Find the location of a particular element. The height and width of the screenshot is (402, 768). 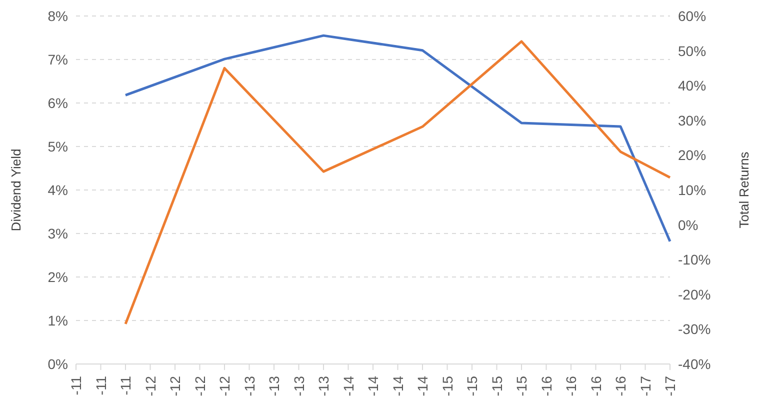

y-tick-label: 0% is located at coordinates (58, 364).